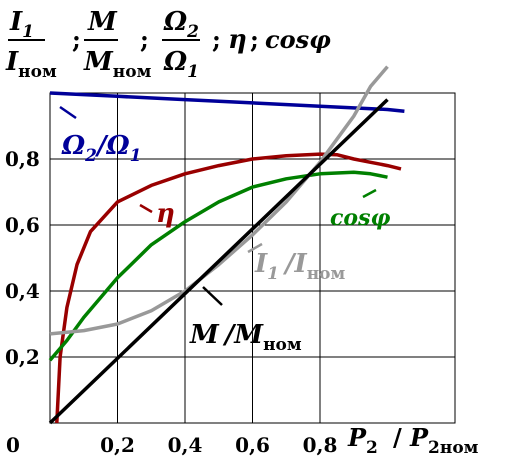 The width and height of the screenshot is (529, 469). I want to click on x-tick-label: 0,6, so click(252, 445).